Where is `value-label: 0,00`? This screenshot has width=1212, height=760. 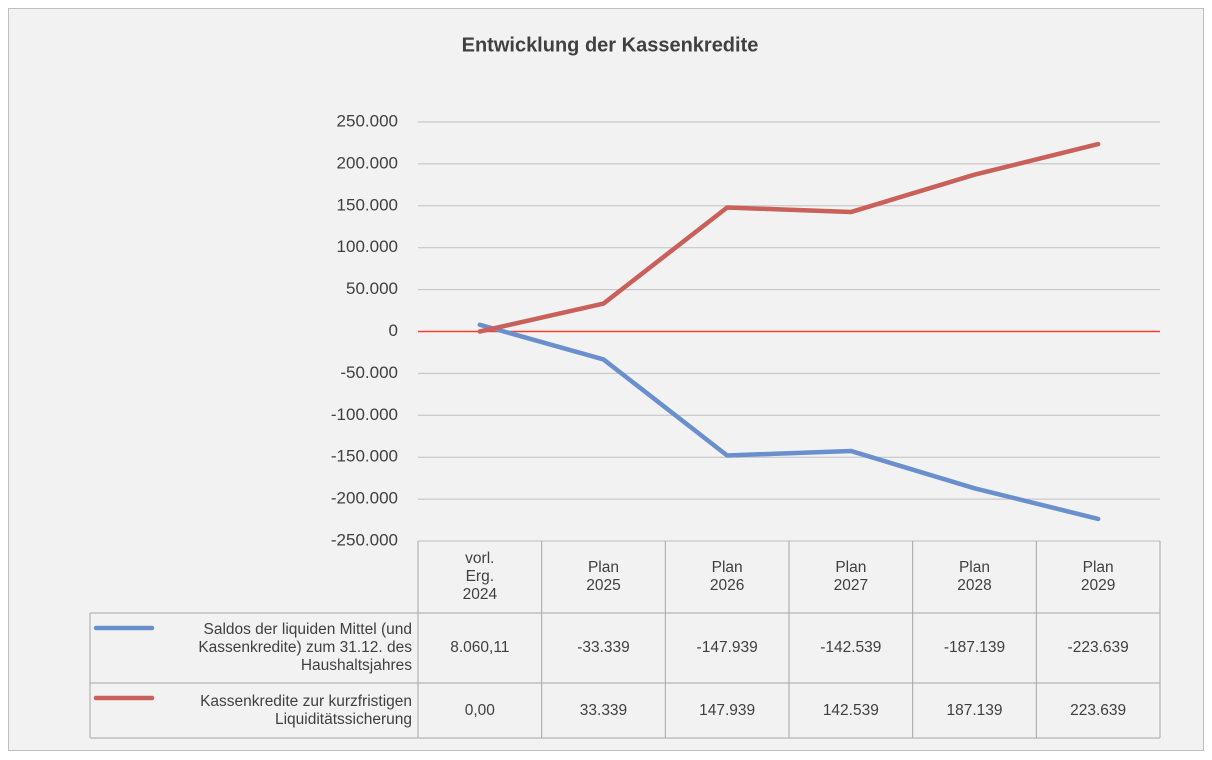
value-label: 0,00 is located at coordinates (480, 710).